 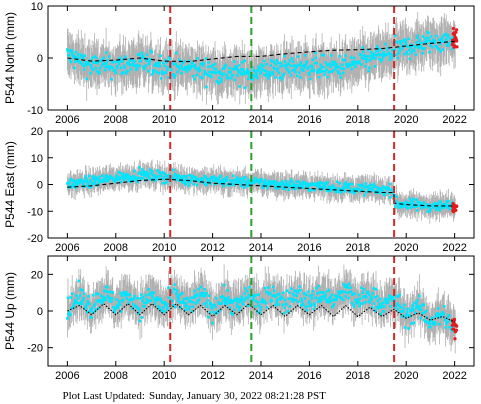 What do you see at coordinates (237, 396) in the screenshot?
I see `footer-timestamp: Sunday, January 30, 2022 08:21:28 PST` at bounding box center [237, 396].